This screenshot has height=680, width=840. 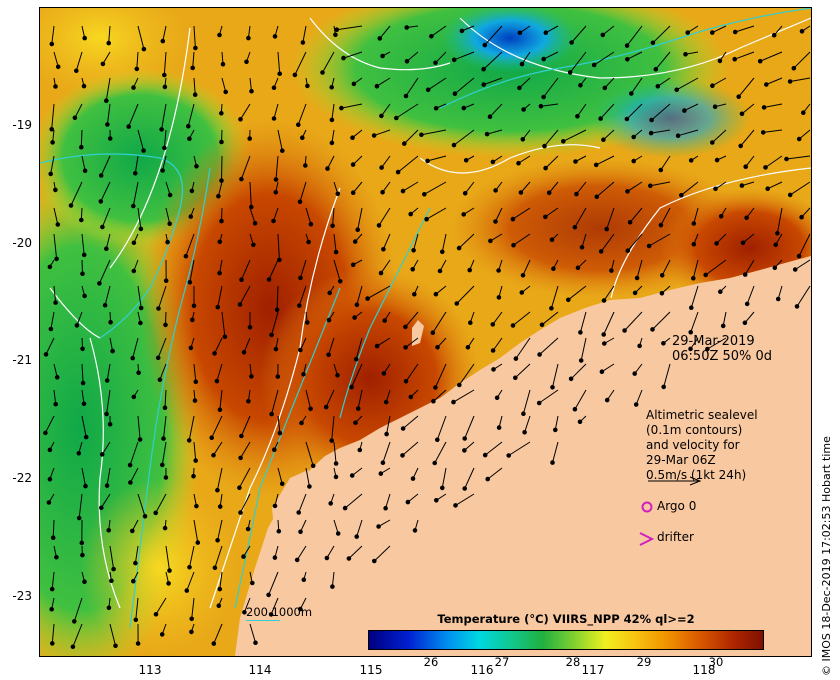 What do you see at coordinates (279, 612) in the screenshot?
I see `bathymetry-legend-label: 200 1000m` at bounding box center [279, 612].